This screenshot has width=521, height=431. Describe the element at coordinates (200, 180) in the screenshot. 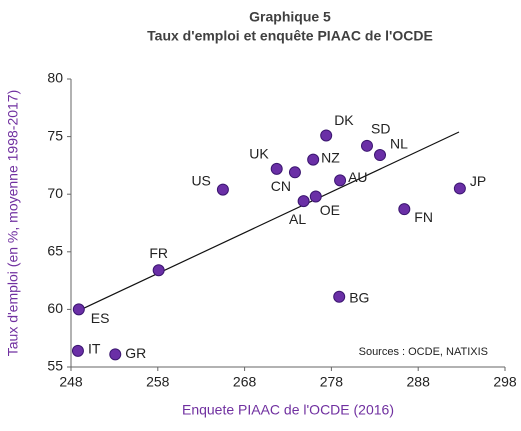

I see `point-label: US` at that location.